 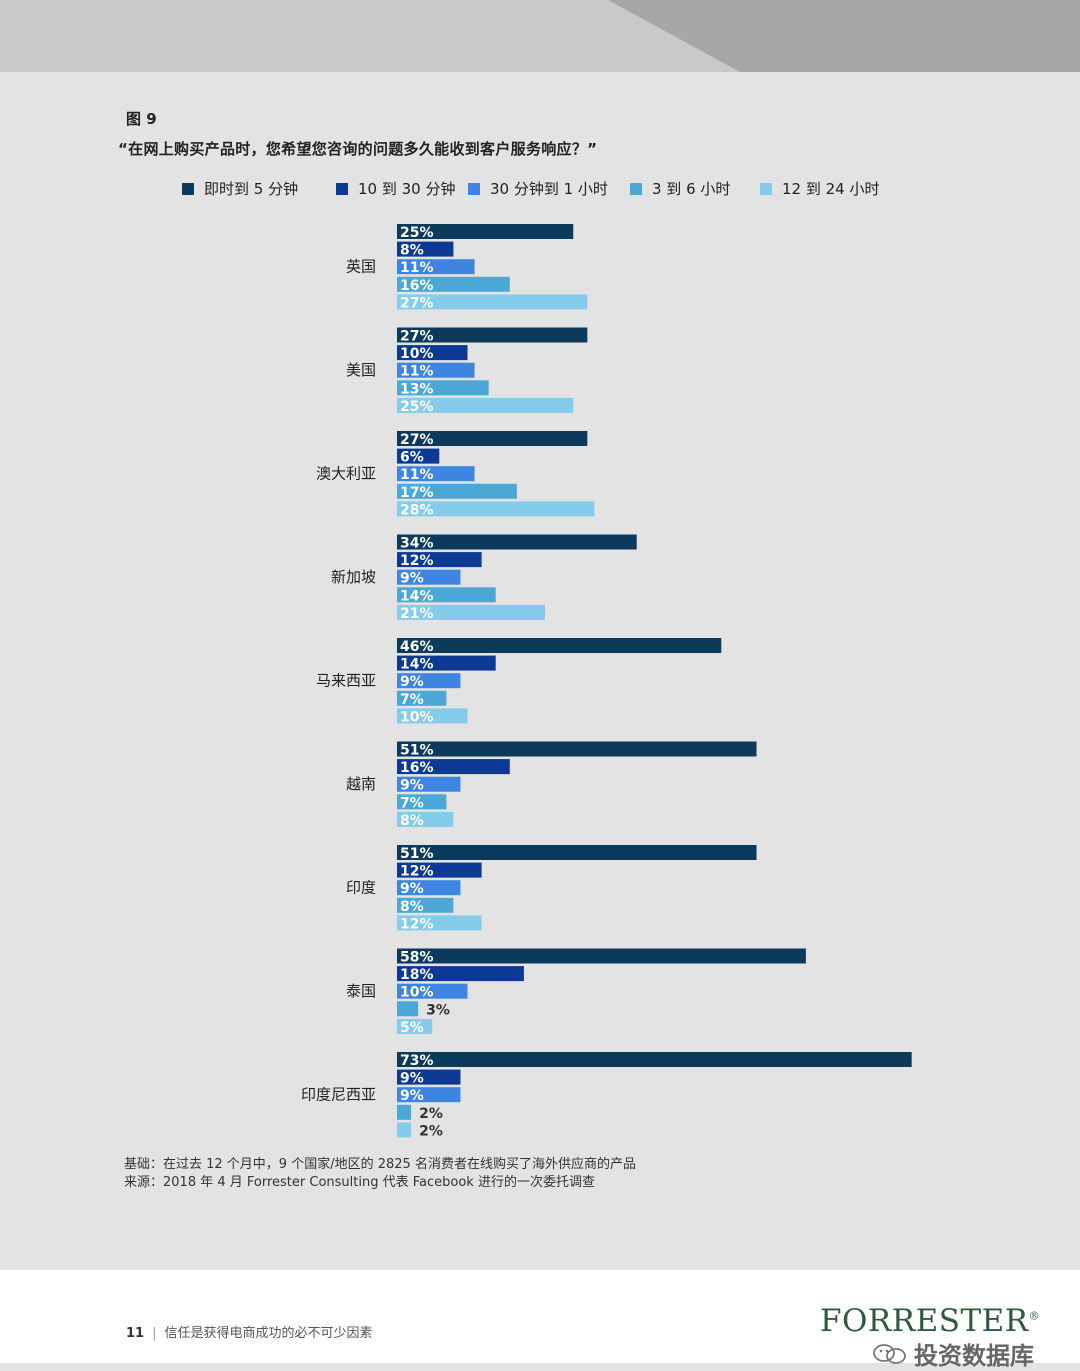 What do you see at coordinates (417, 286) in the screenshot?
I see `data-label: 16%` at bounding box center [417, 286].